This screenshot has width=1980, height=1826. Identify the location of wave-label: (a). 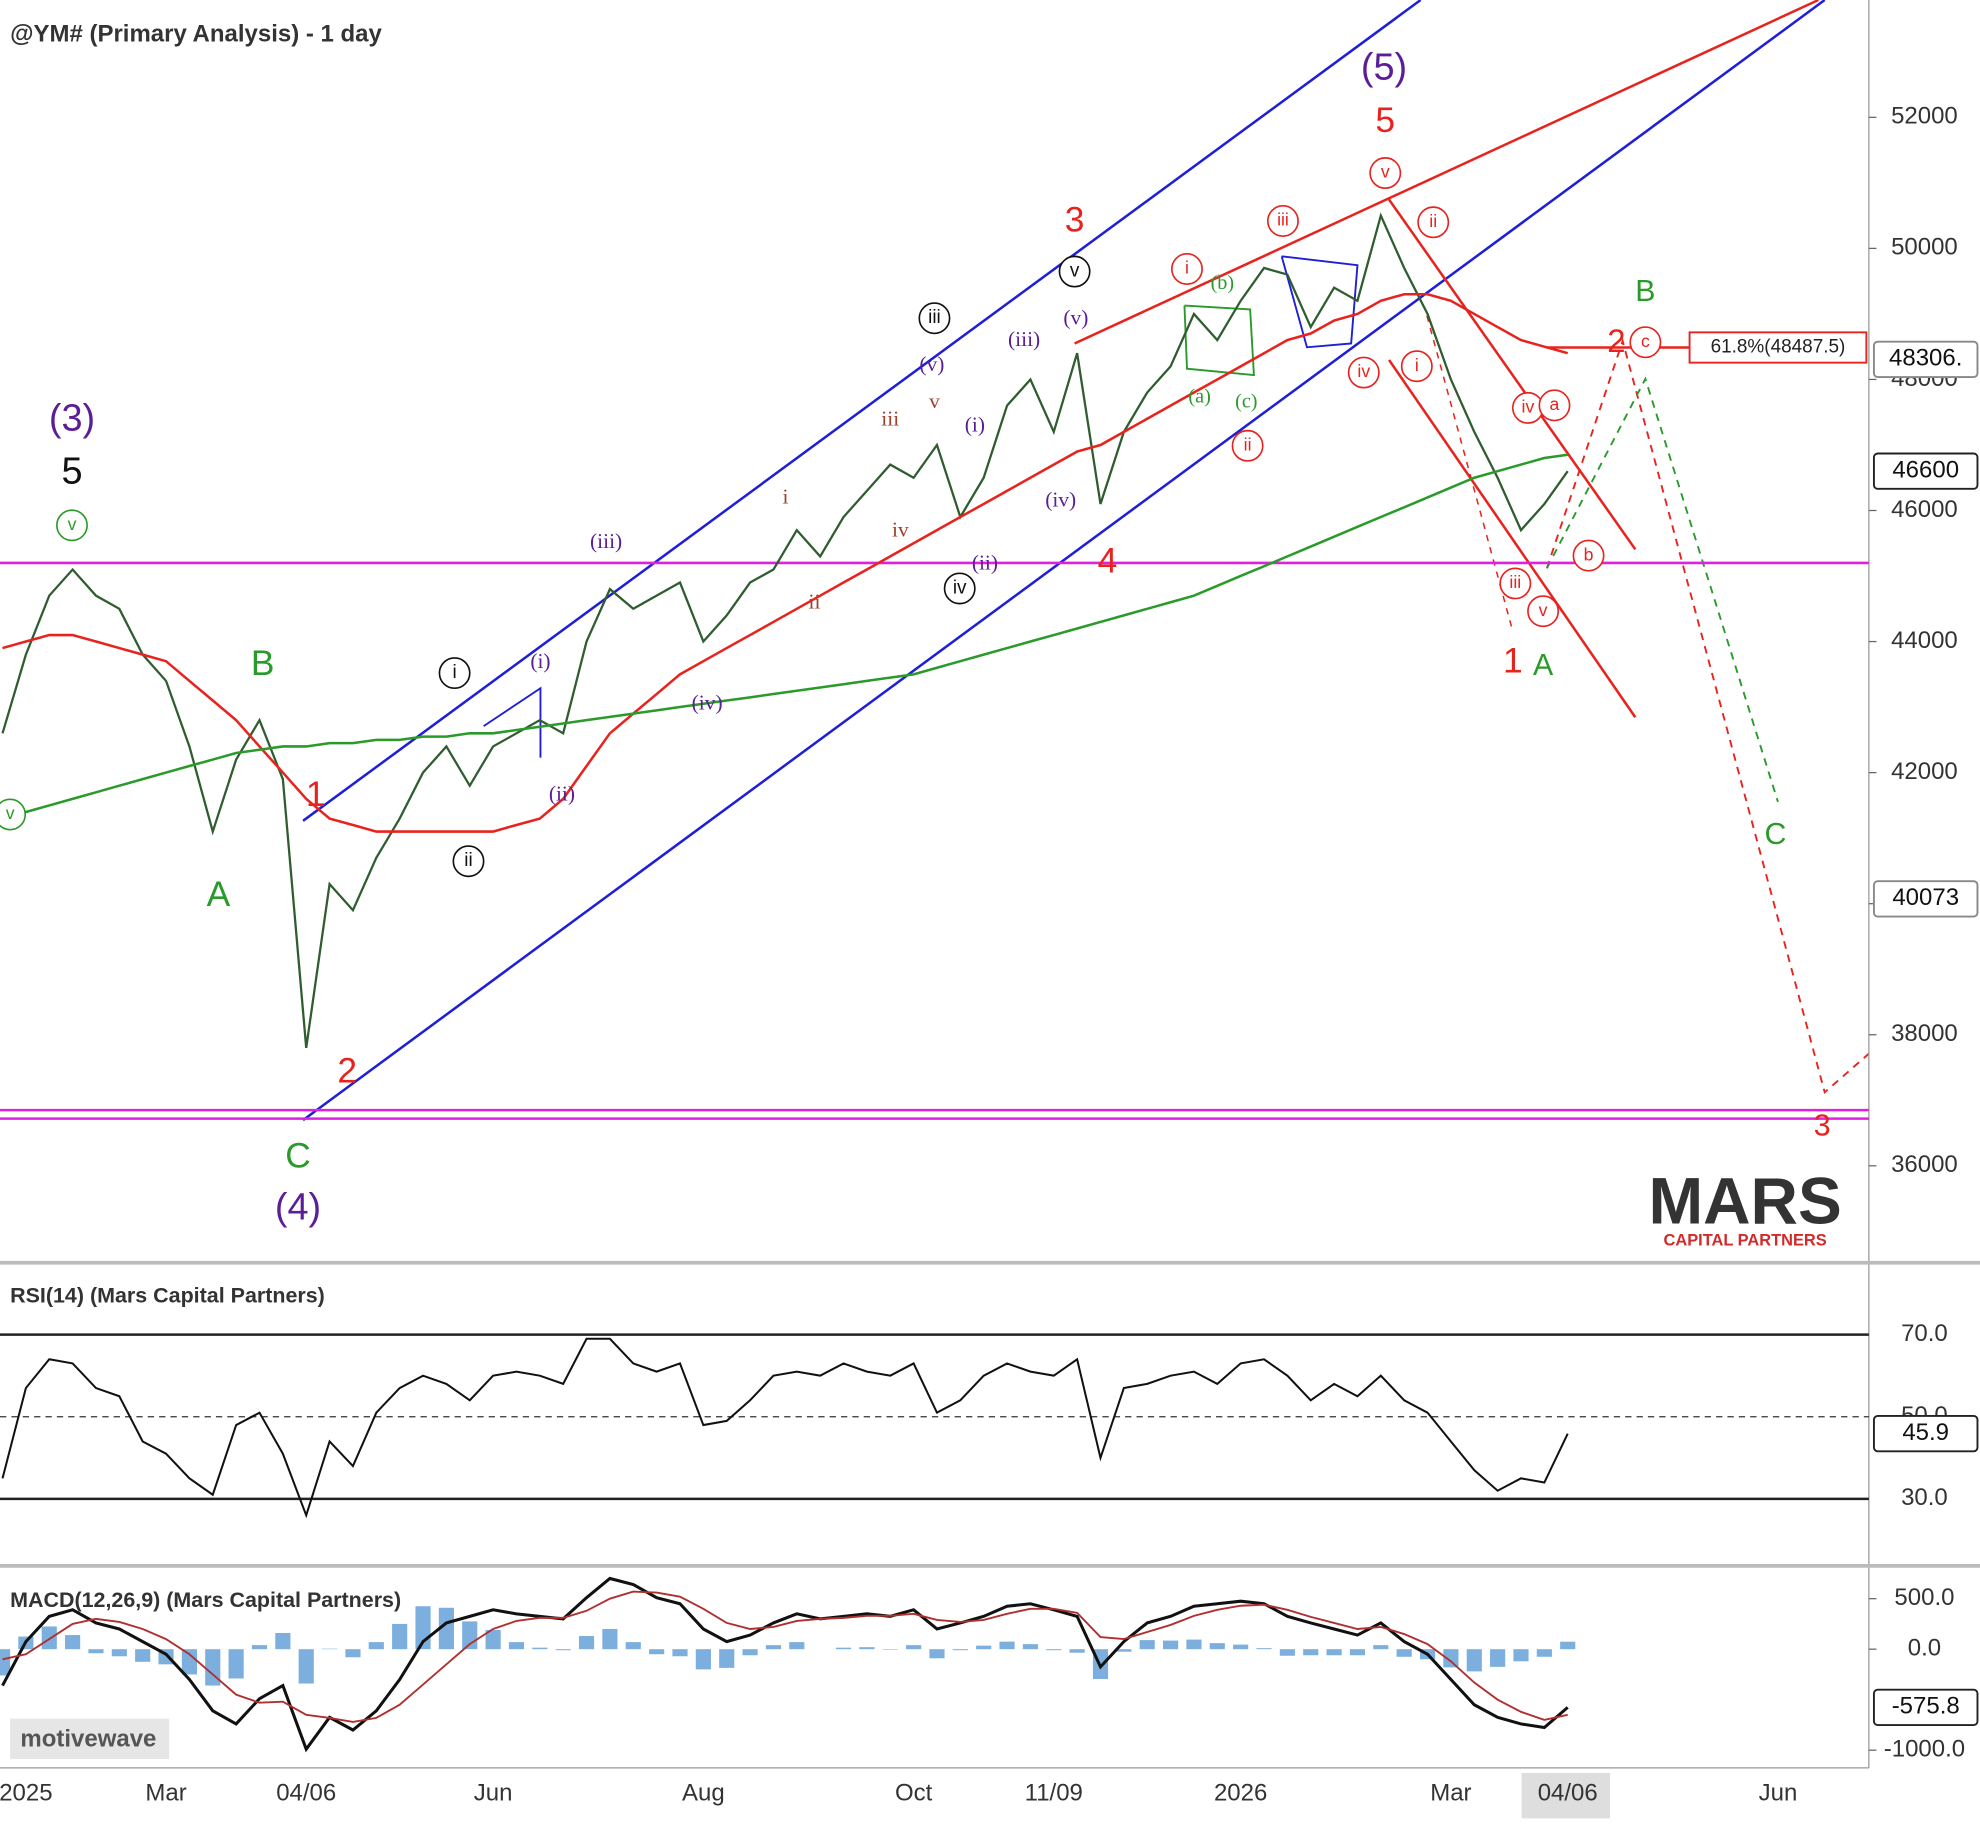
(1199, 396).